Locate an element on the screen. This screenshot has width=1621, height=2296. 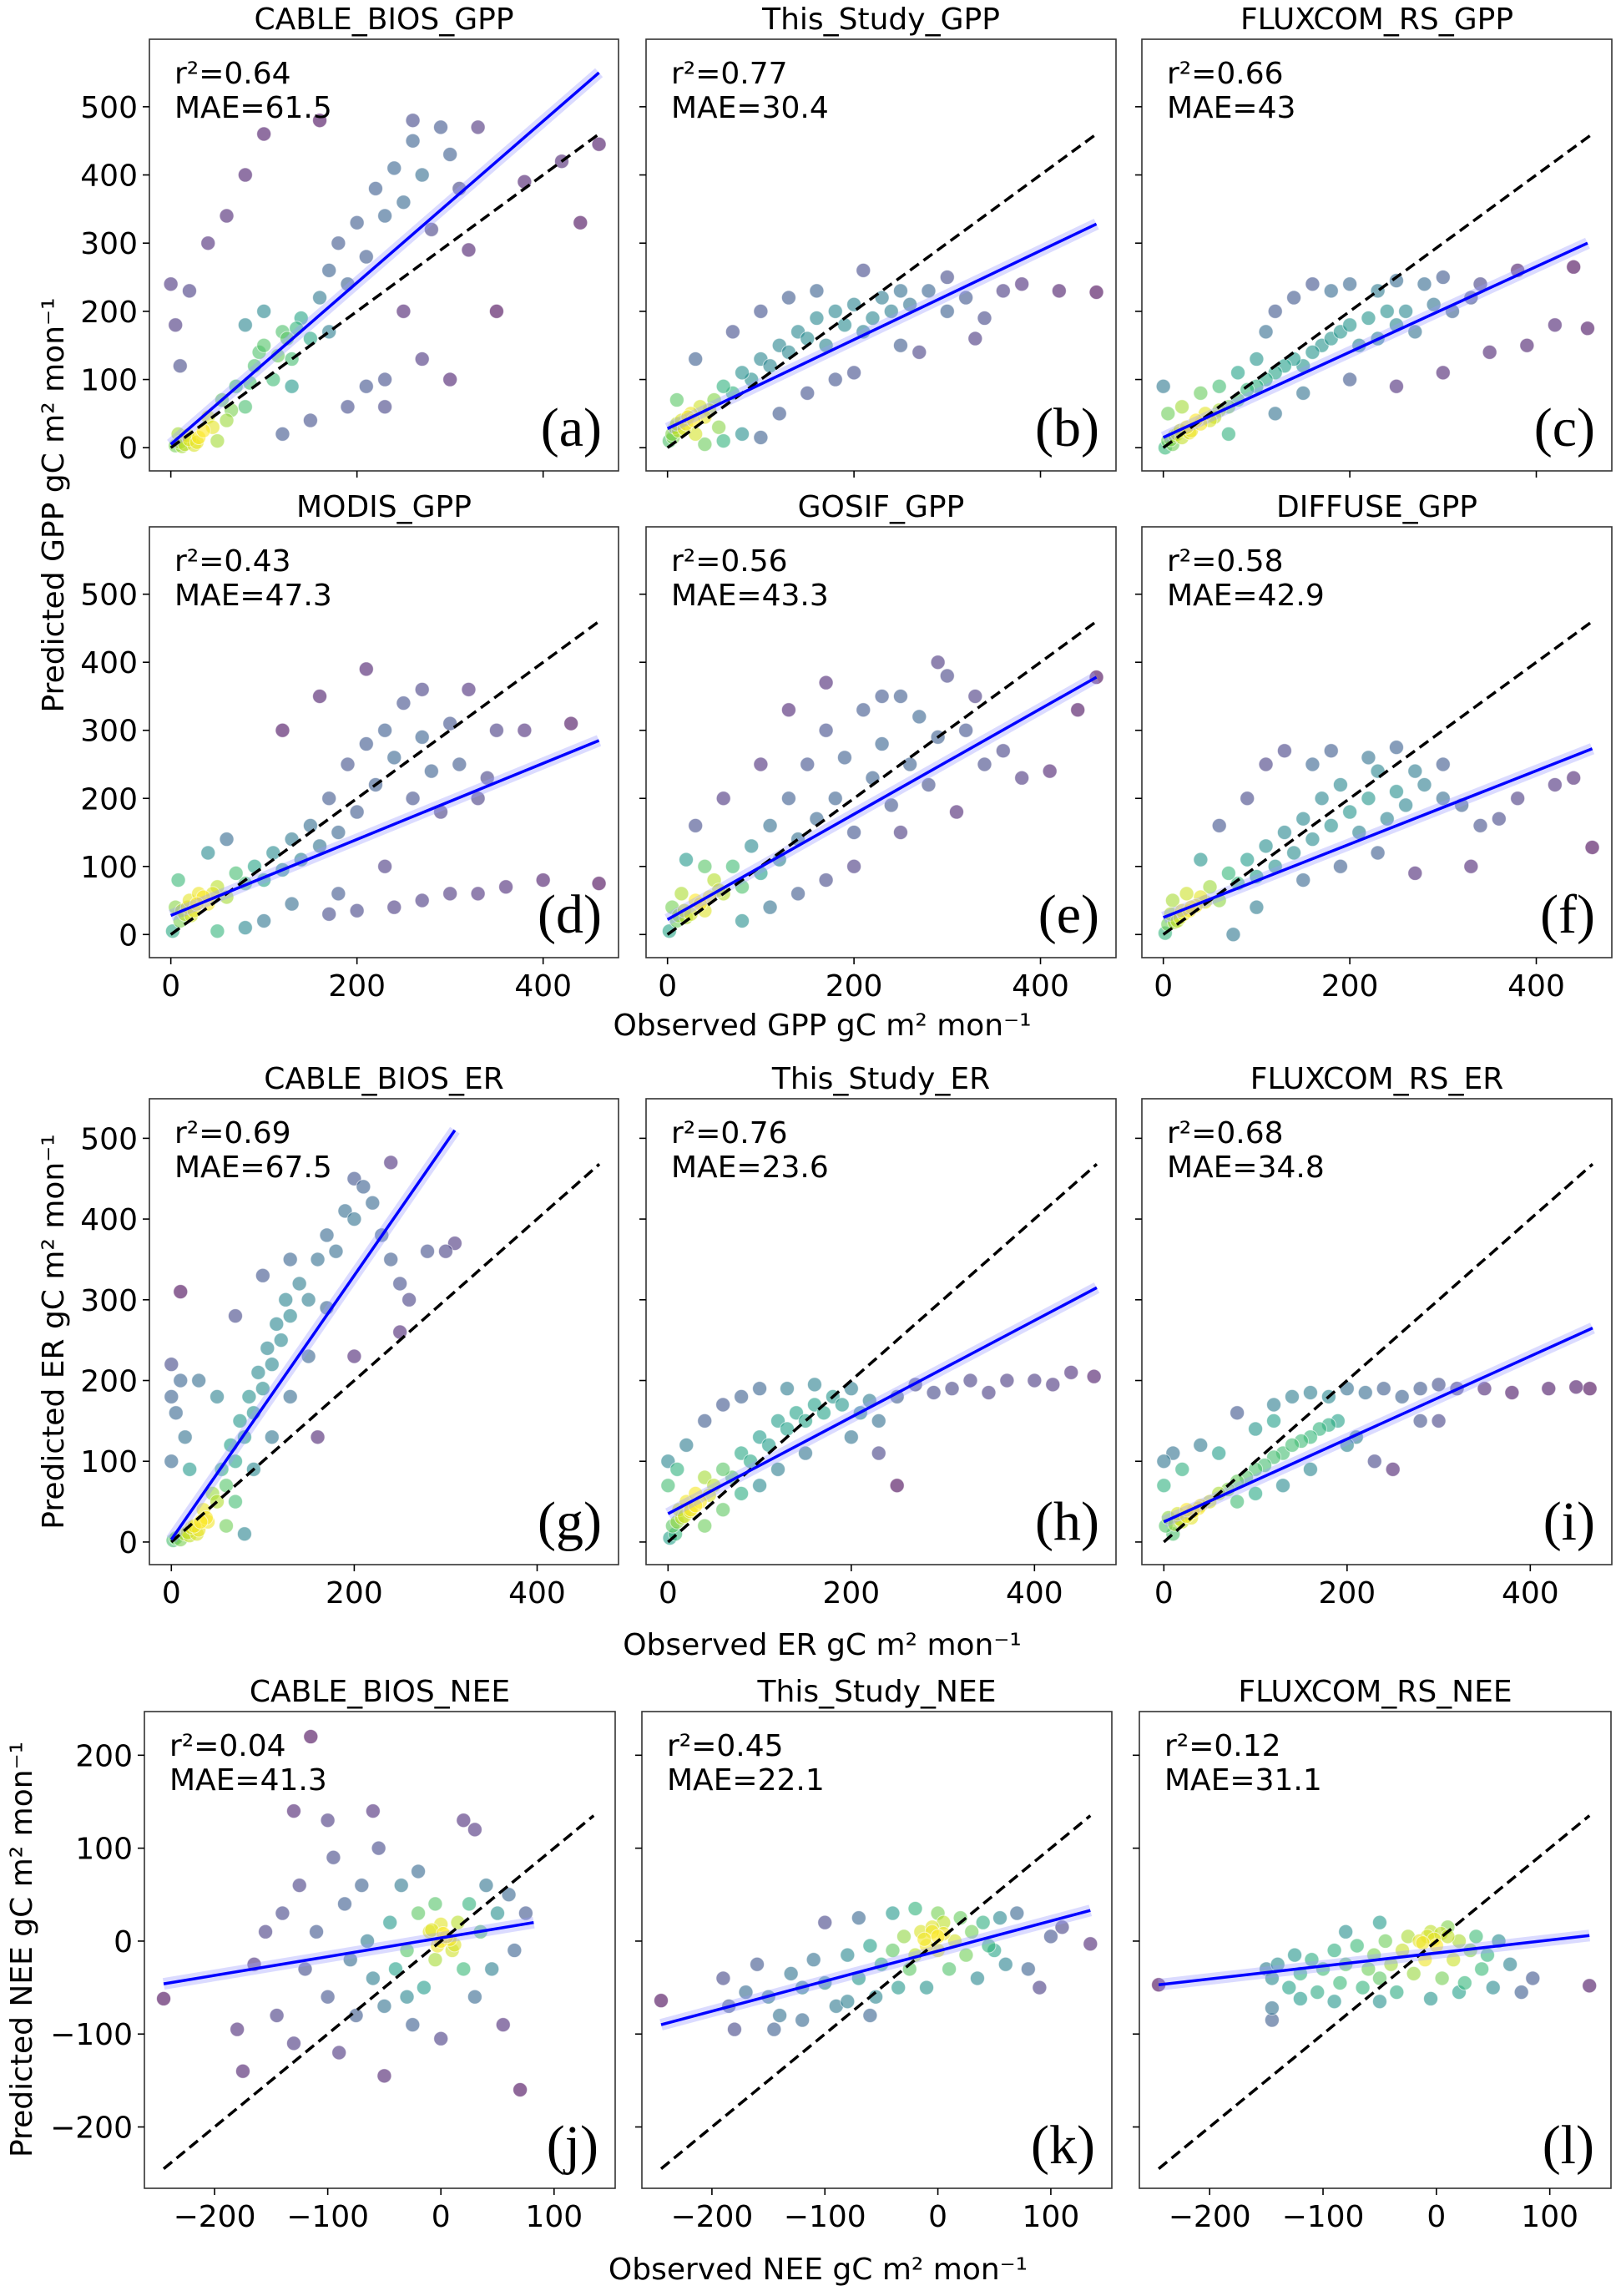
mae-annotation: MAE=34.8 is located at coordinates (1246, 1168).